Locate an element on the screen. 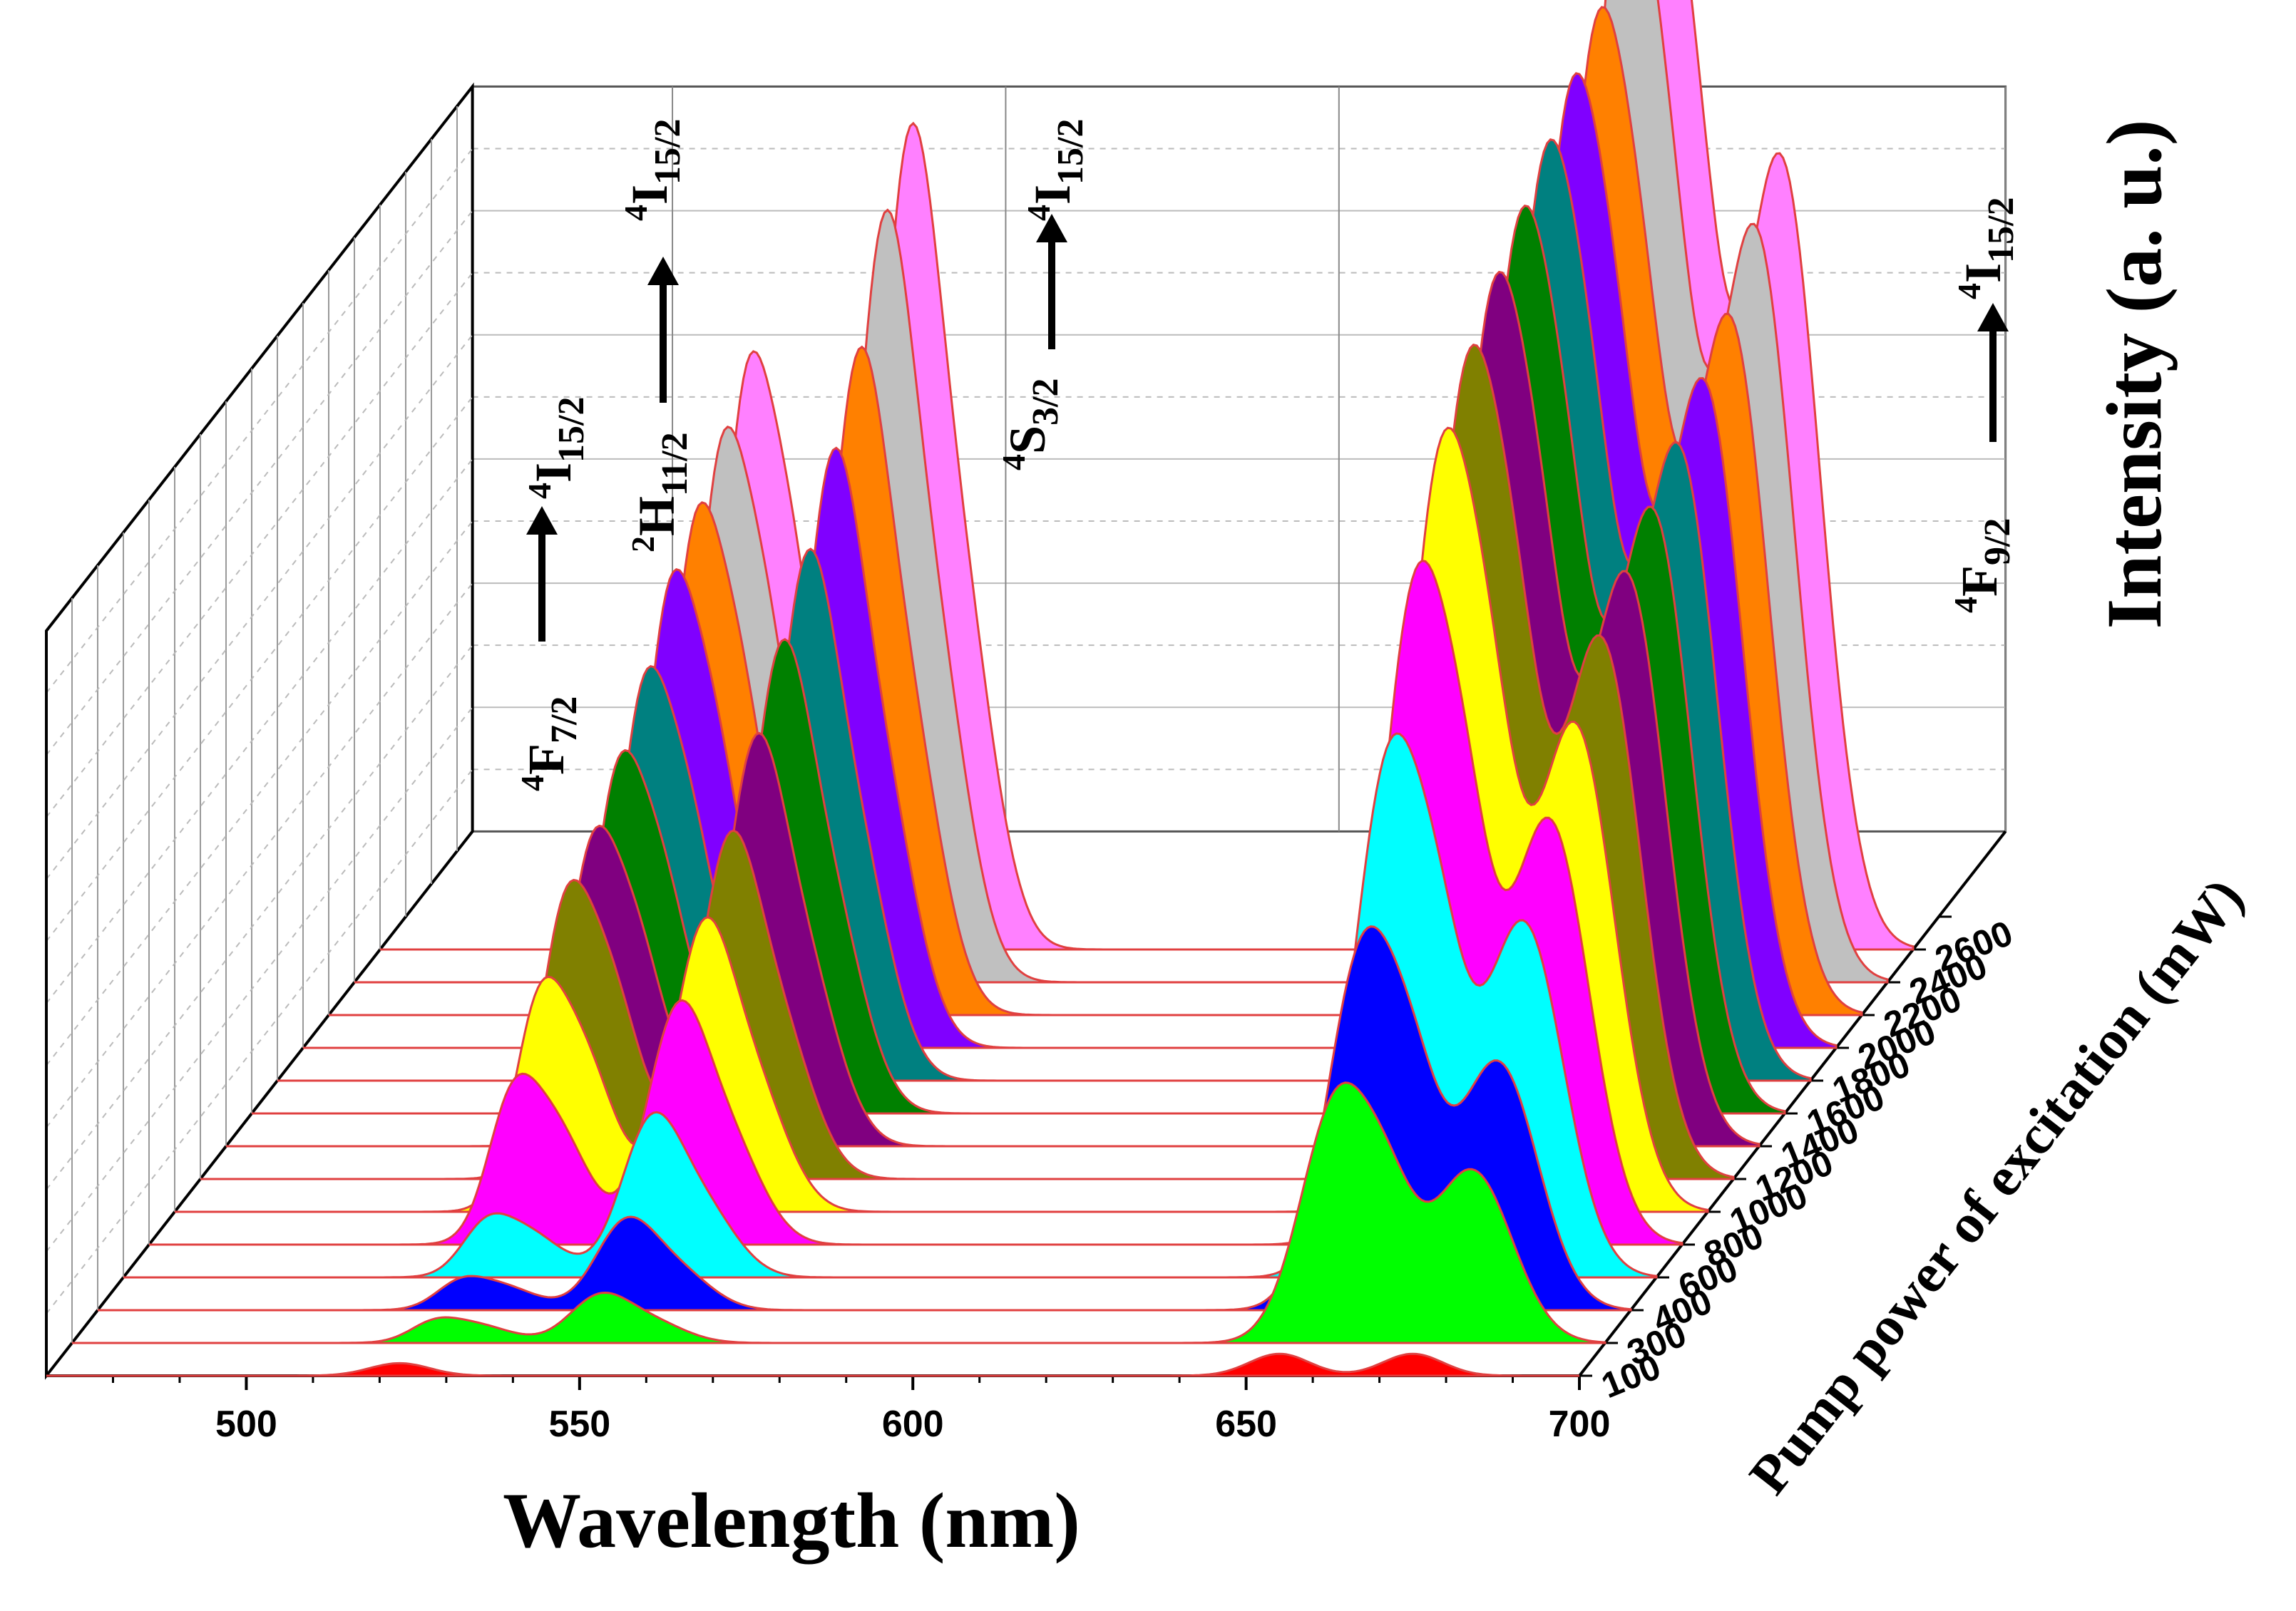 Image resolution: width=2296 pixels, height=1611 pixels. transition-annotation: 4I15/2 4F7/2 is located at coordinates (553, 594).